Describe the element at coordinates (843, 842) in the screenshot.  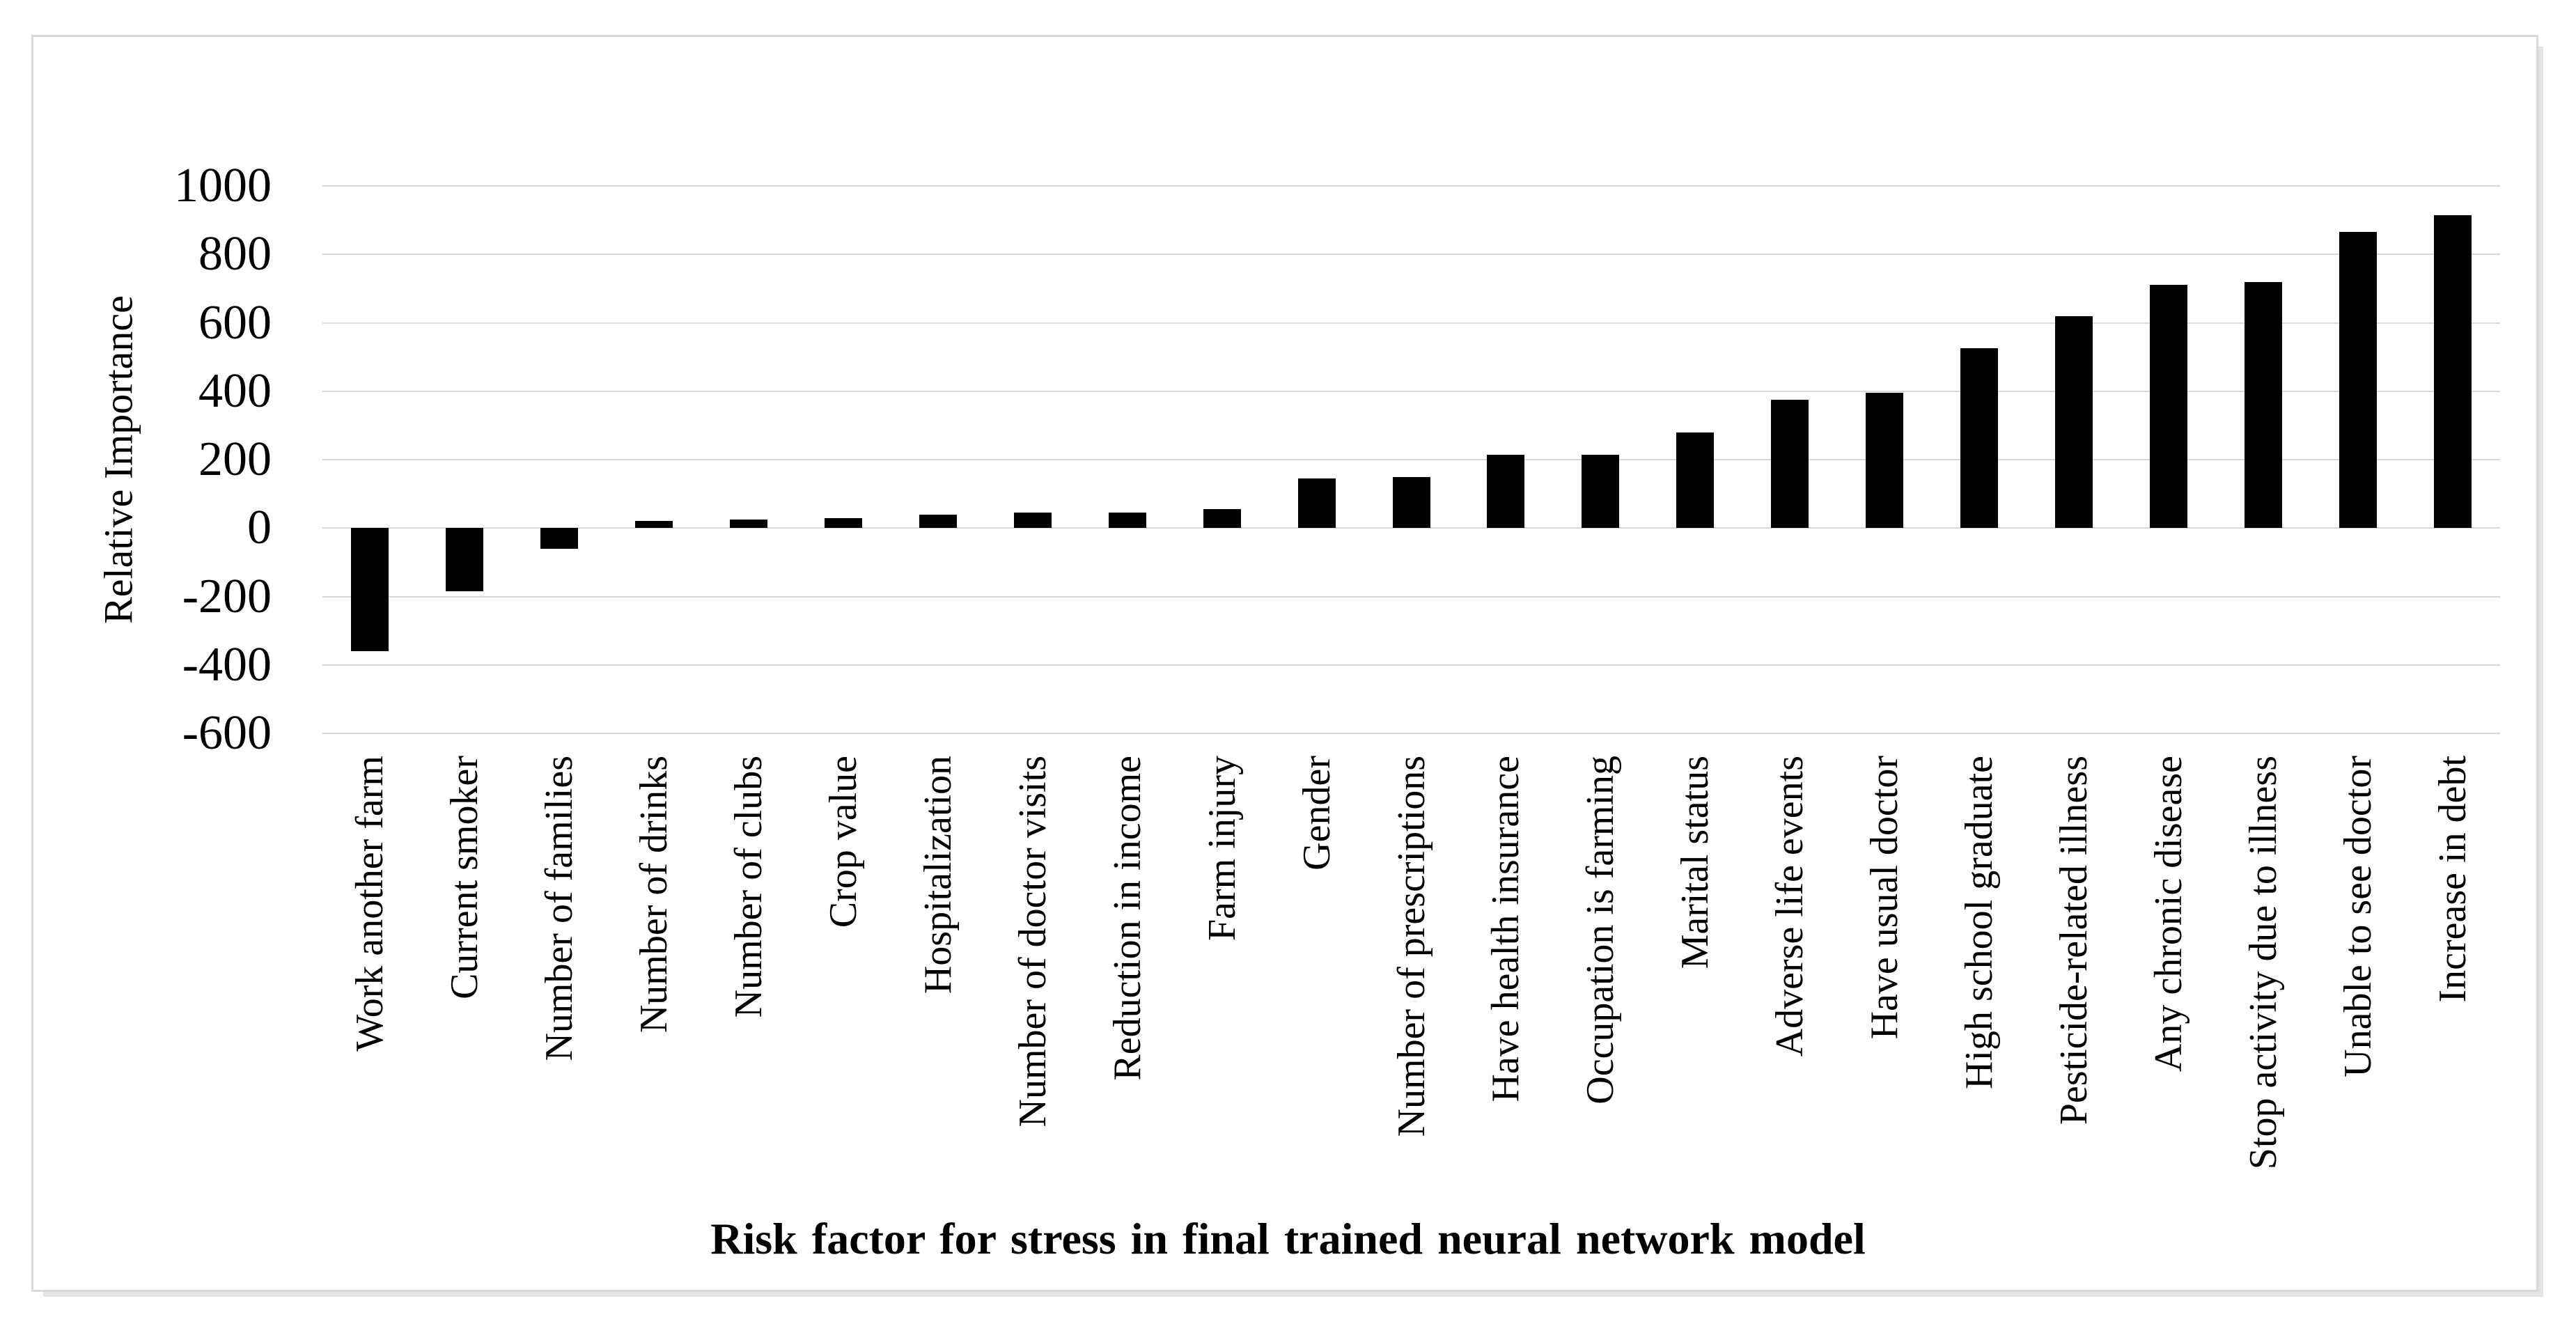
I see `x-category-label: Crop value` at that location.